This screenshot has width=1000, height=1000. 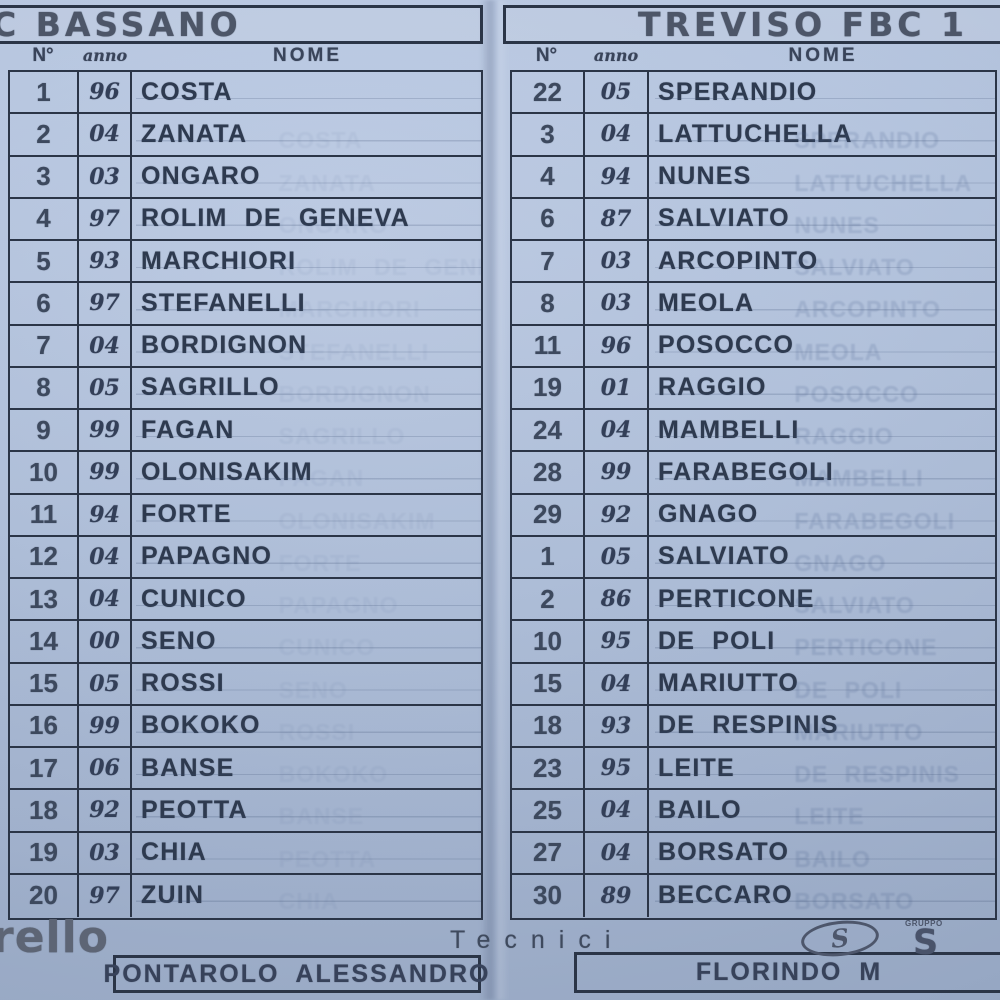 I want to click on right-header-number: N°, so click(x=546, y=55).